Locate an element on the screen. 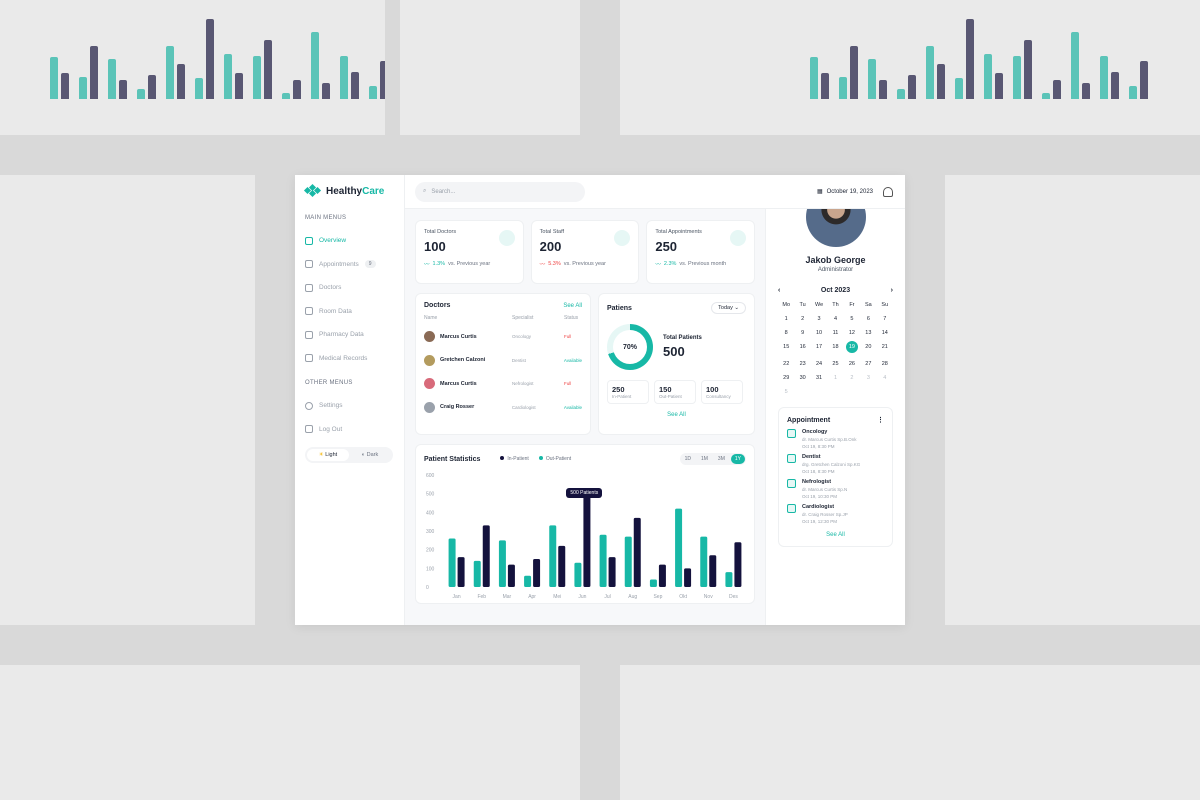 The image size is (1200, 800). calendar-day: 26 is located at coordinates (851, 364).